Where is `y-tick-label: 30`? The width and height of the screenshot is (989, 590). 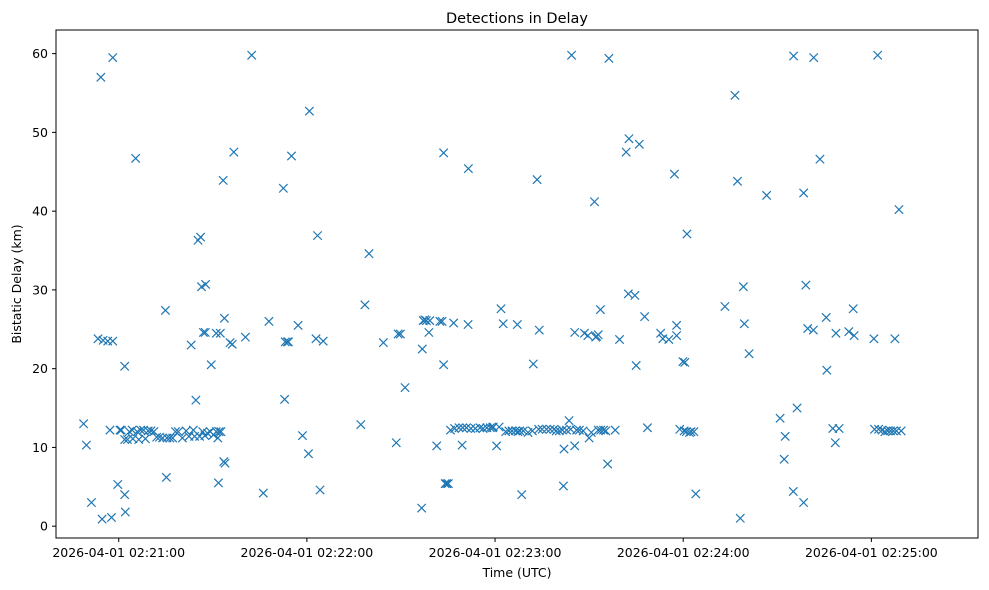
y-tick-label: 30 is located at coordinates (40, 289).